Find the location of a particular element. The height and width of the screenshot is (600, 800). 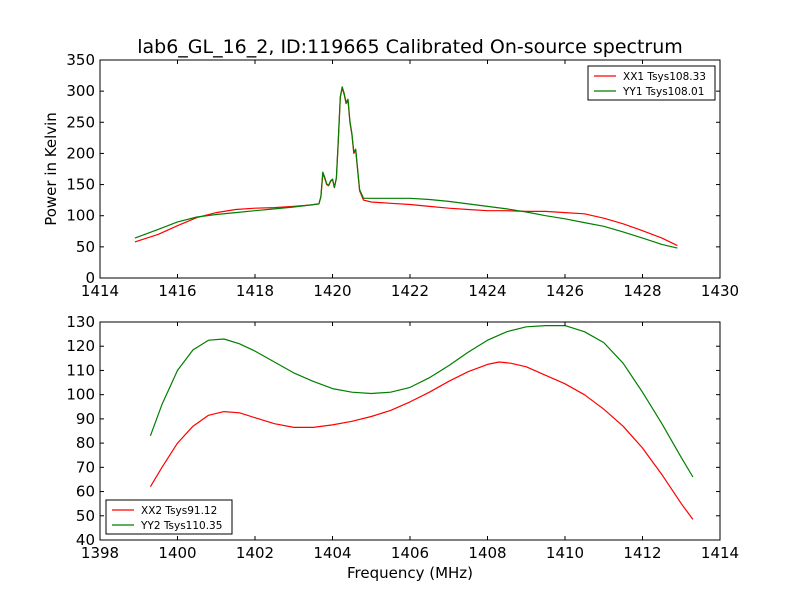

y-tick-label: 300 is located at coordinates (80, 91).